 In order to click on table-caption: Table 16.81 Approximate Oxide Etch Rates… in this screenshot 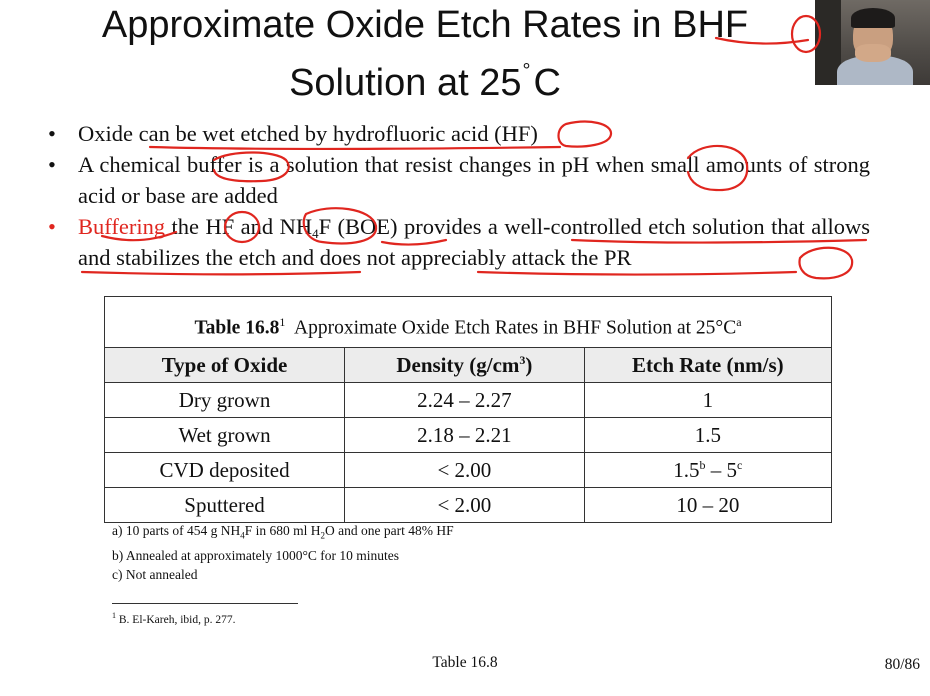, I will do `click(468, 322)`.